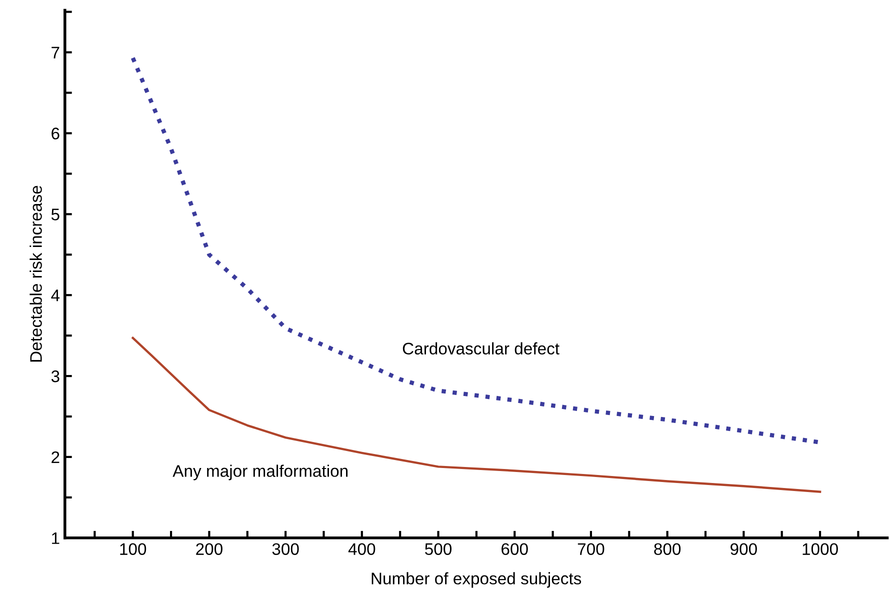 This screenshot has width=889, height=601. Describe the element at coordinates (362, 549) in the screenshot. I see `x-tick-label: 400` at that location.